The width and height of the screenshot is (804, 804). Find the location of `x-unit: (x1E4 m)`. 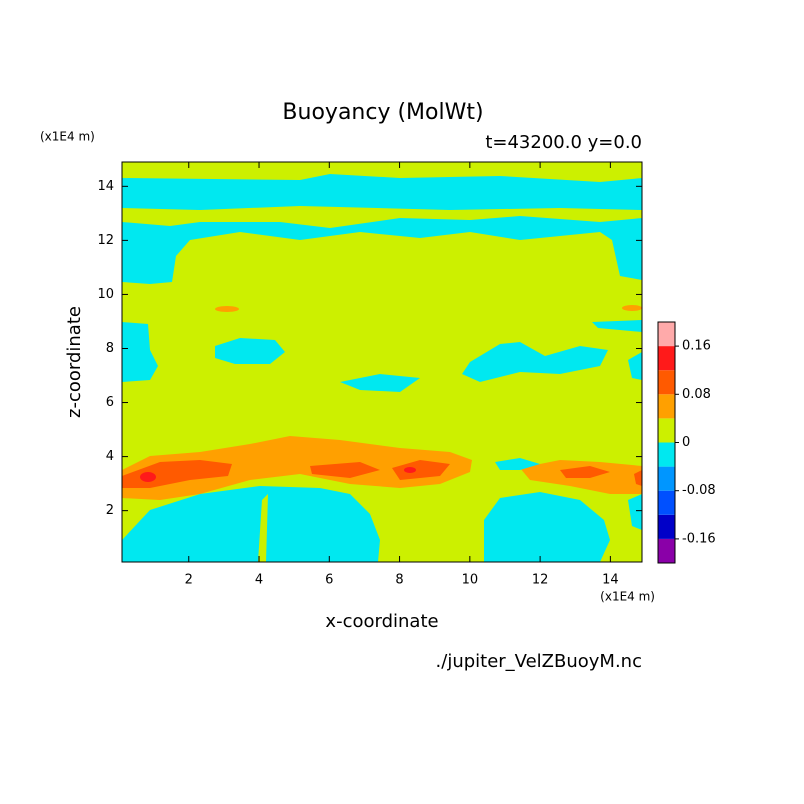

x-unit: (x1E4 m) is located at coordinates (627, 597).